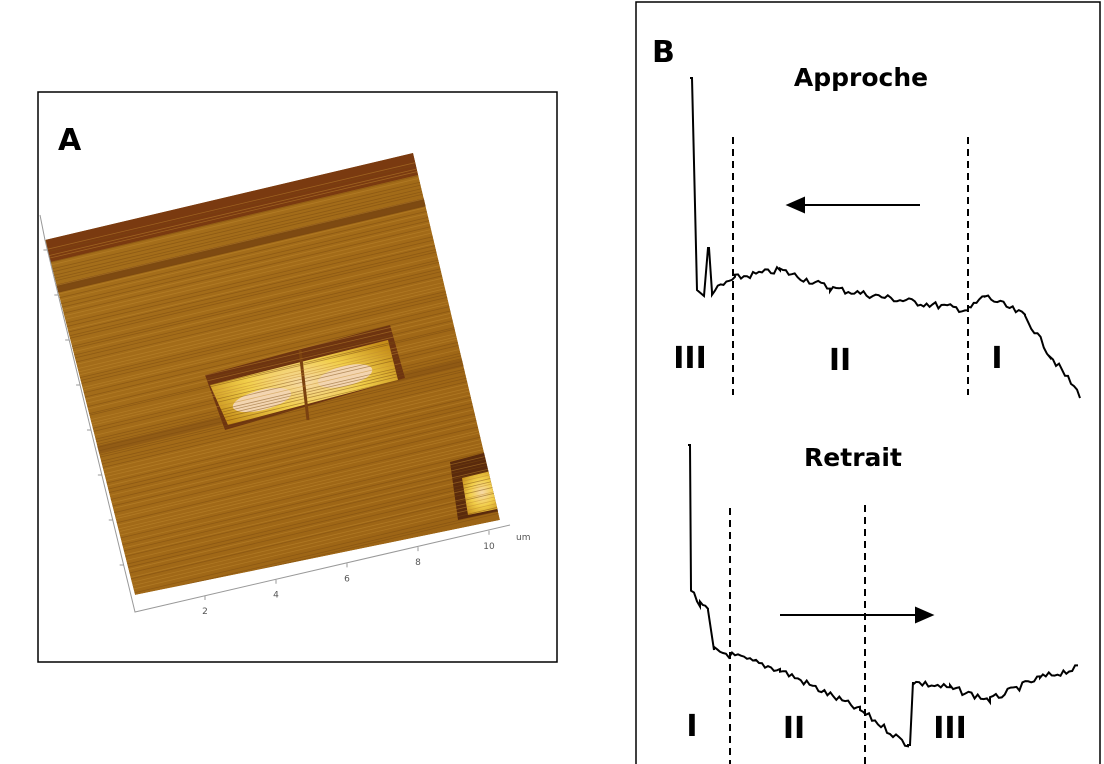 The height and width of the screenshot is (764, 1104). What do you see at coordinates (70, 140) in the screenshot?
I see `panel-label: A` at bounding box center [70, 140].